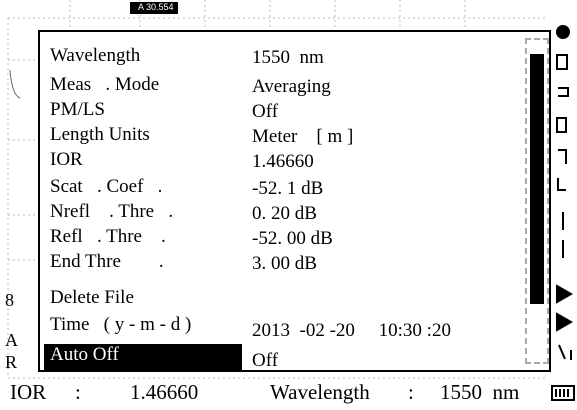 Image resolution: width=577 pixels, height=410 pixels. Describe the element at coordinates (156, 7) in the screenshot. I see `marker-label: A 30.554` at that location.